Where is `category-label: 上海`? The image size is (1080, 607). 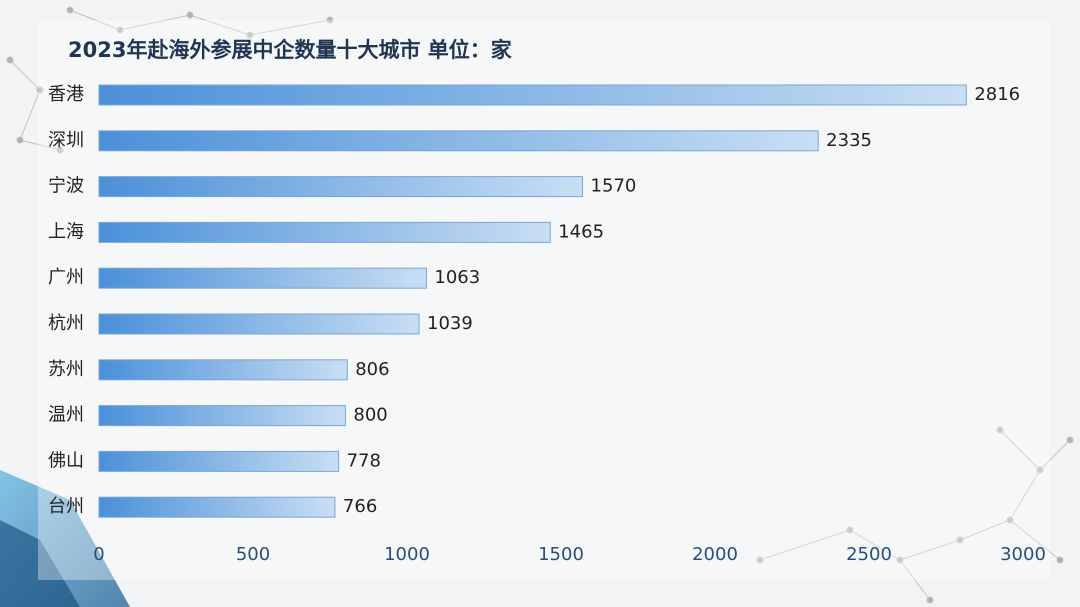 category-label: 上海 is located at coordinates (66, 231).